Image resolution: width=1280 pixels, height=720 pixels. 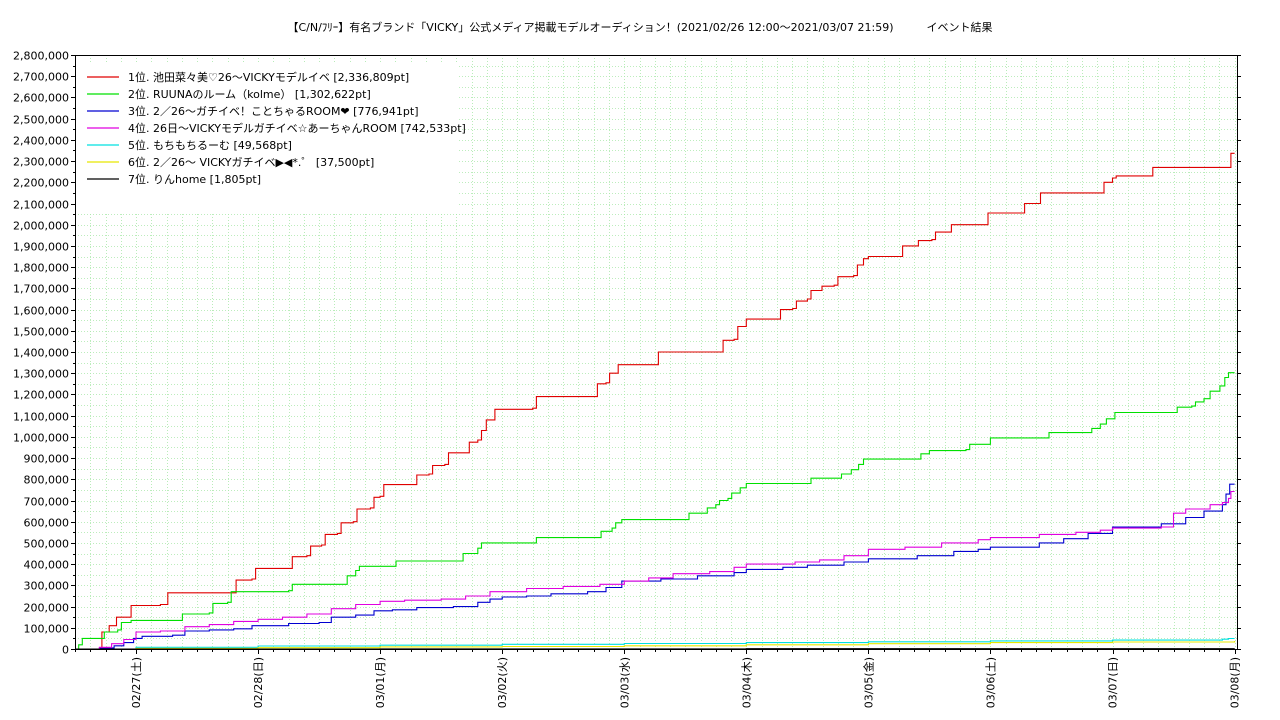 What do you see at coordinates (502, 682) in the screenshot?
I see `x-tick-label: 03/02(火)` at bounding box center [502, 682].